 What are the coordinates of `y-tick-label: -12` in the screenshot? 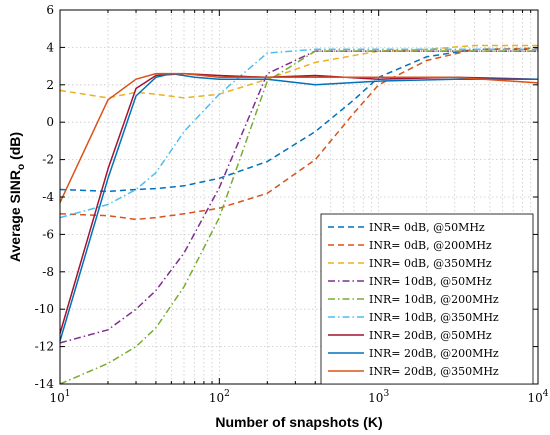 It's located at (44, 347).